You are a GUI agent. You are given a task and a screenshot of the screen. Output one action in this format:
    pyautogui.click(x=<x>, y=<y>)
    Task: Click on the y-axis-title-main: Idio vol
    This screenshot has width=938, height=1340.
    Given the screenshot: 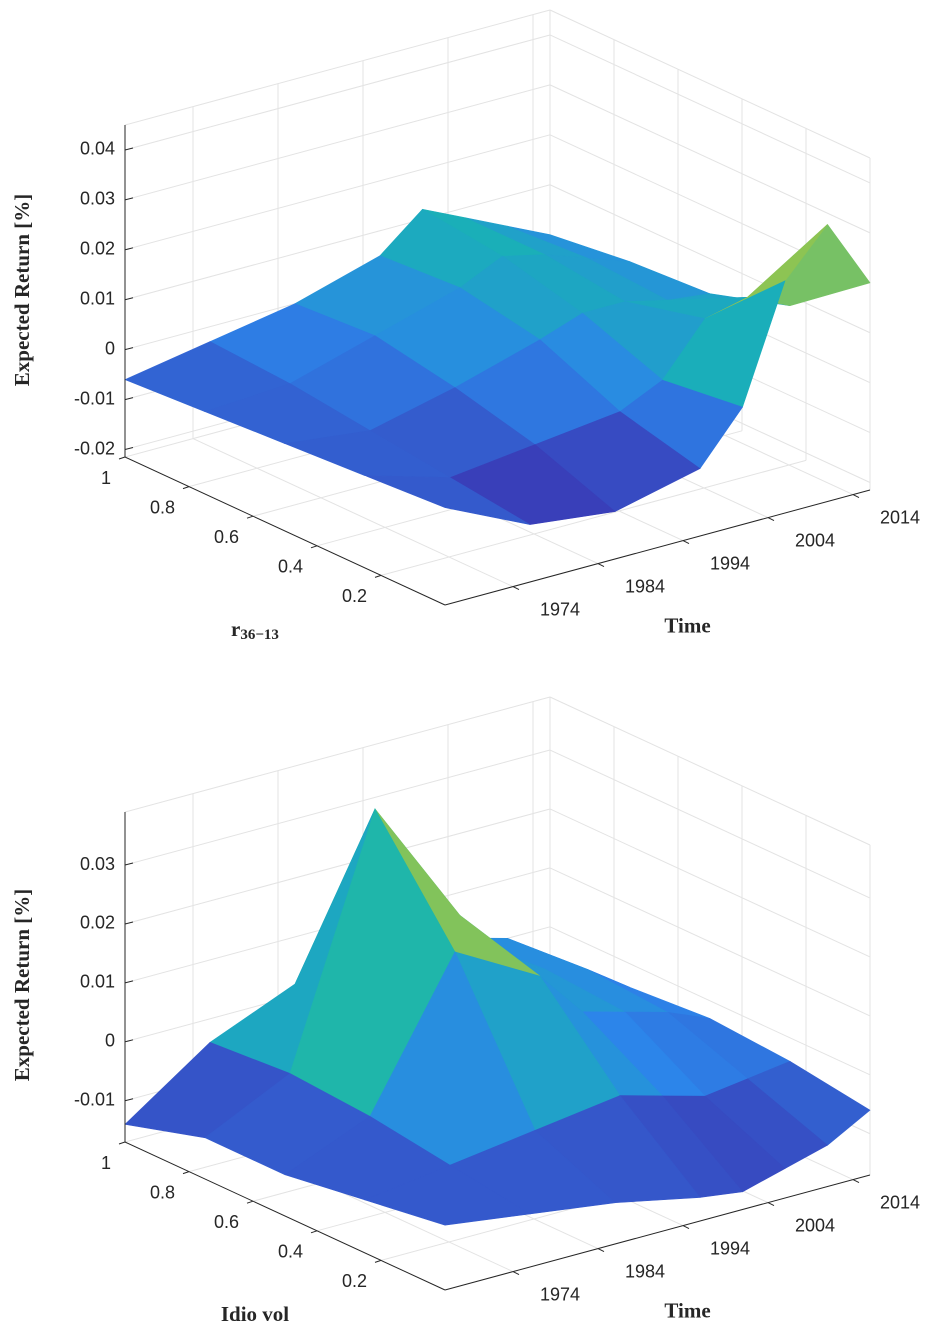 What is the action you would take?
    pyautogui.click(x=255, y=1314)
    